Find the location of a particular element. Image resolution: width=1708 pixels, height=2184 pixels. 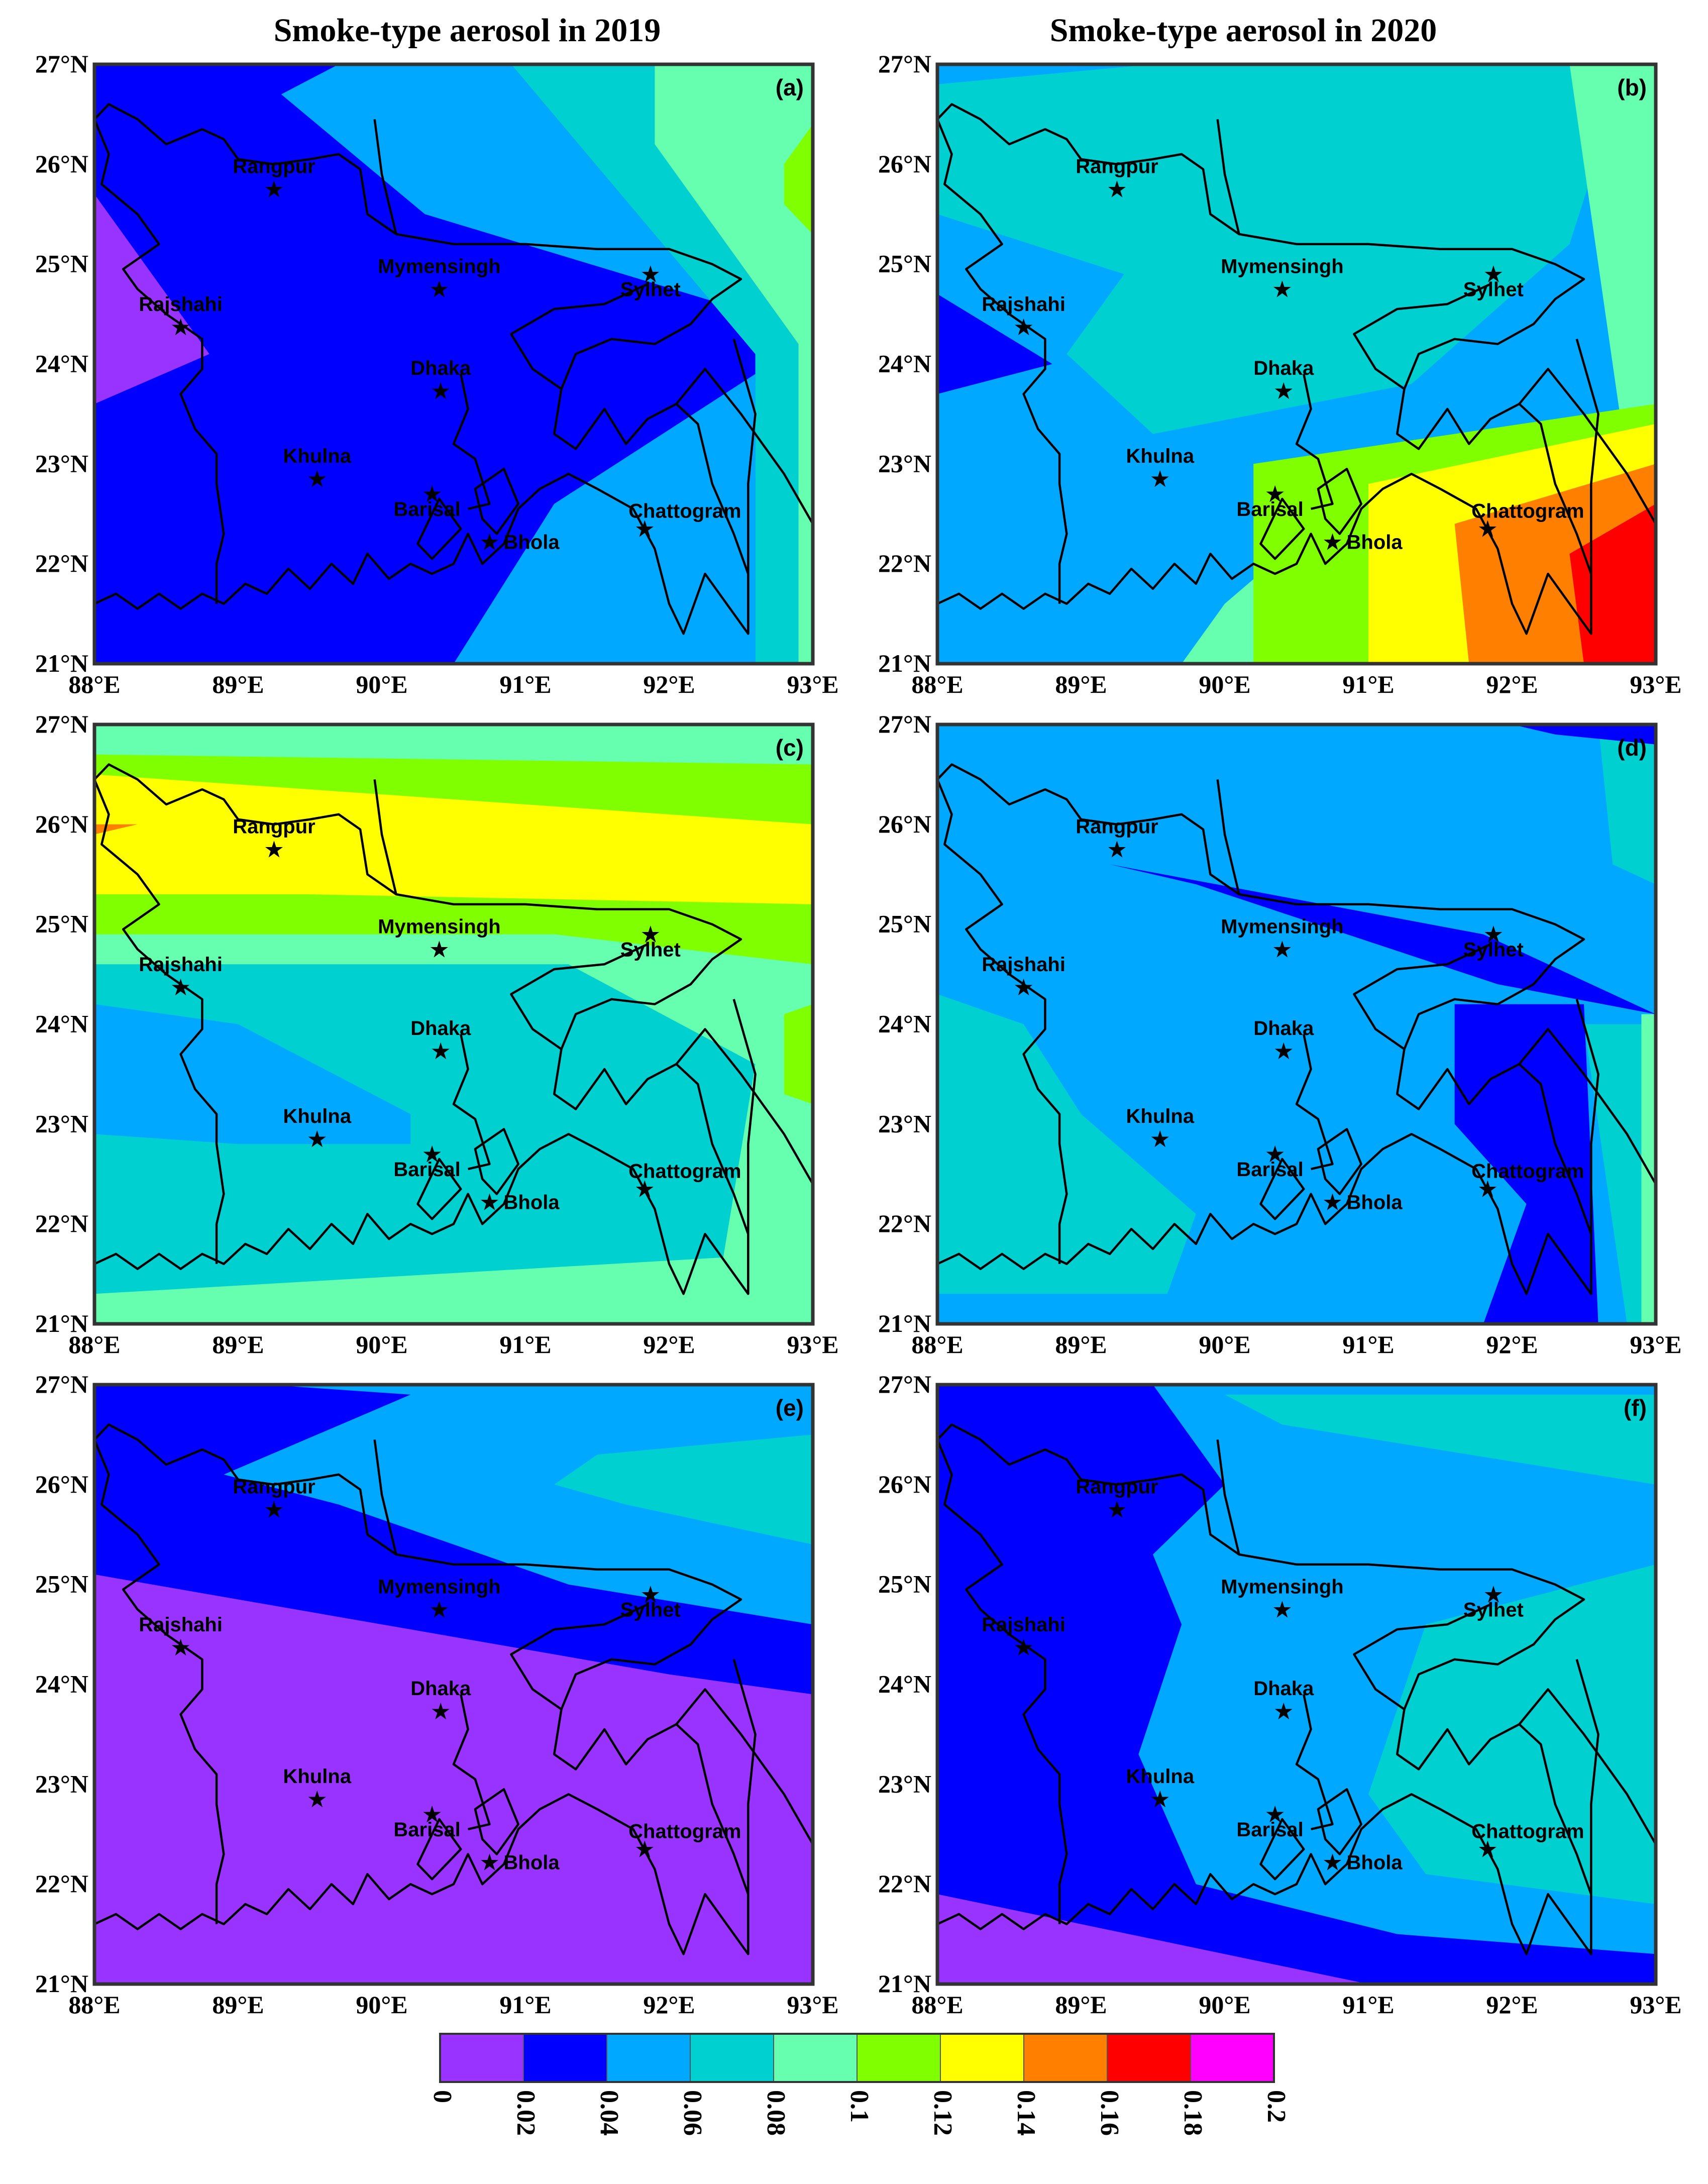

lat-tick-label: 24°N is located at coordinates (61, 364).